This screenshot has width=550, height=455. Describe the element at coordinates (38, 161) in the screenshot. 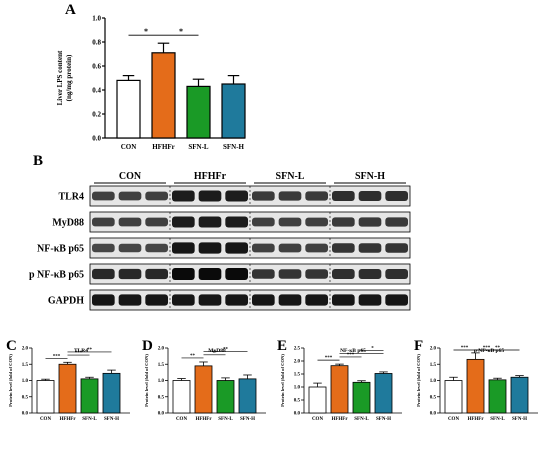

I see `panel-letter-b: B` at that location.